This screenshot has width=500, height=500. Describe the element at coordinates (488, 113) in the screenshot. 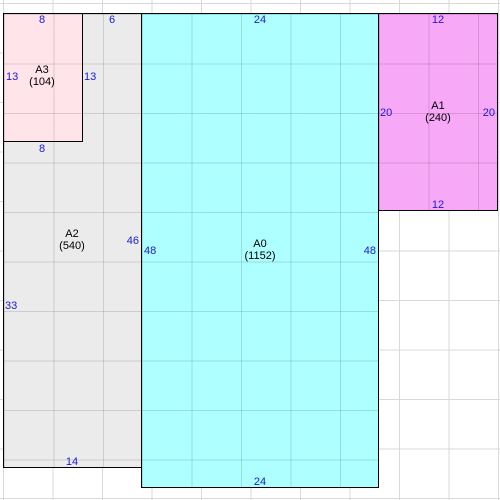

I see `rect-a1-right-dim: 20` at that location.